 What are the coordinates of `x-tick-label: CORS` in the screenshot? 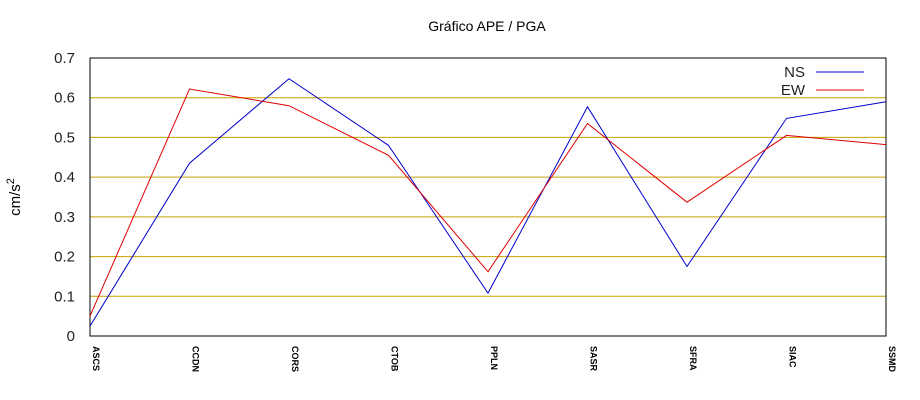 It's located at (295, 359).